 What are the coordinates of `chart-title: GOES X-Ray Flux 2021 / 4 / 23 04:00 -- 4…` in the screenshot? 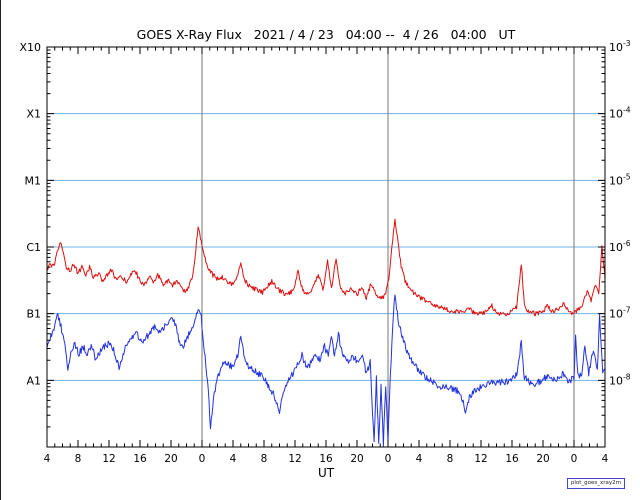 It's located at (326, 34).